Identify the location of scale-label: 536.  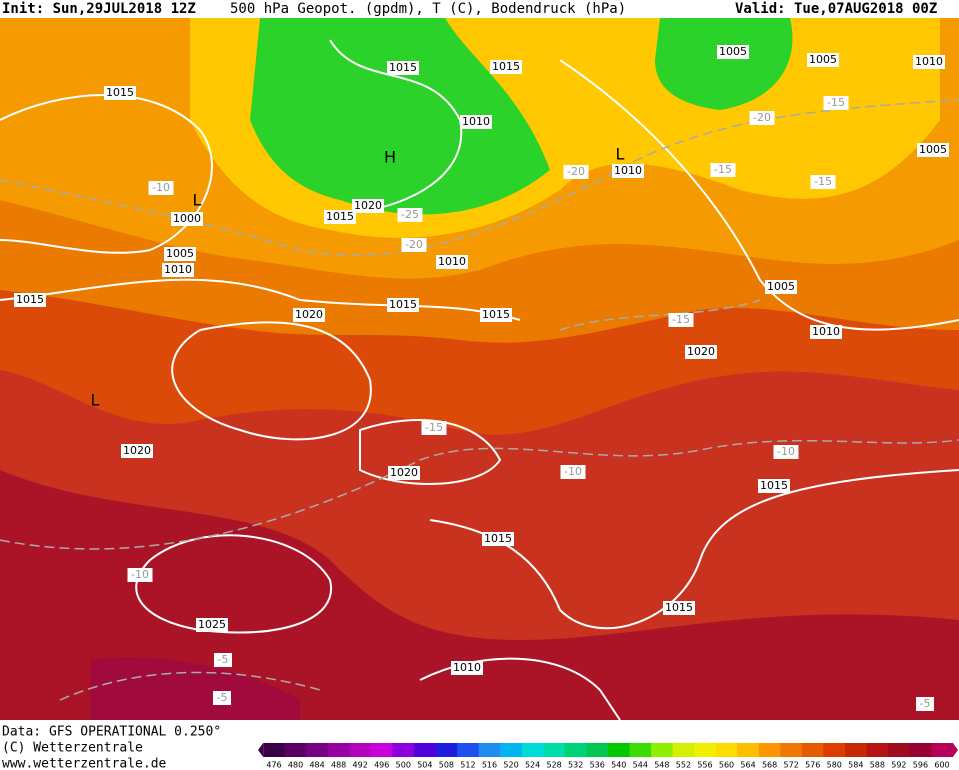
(597, 765).